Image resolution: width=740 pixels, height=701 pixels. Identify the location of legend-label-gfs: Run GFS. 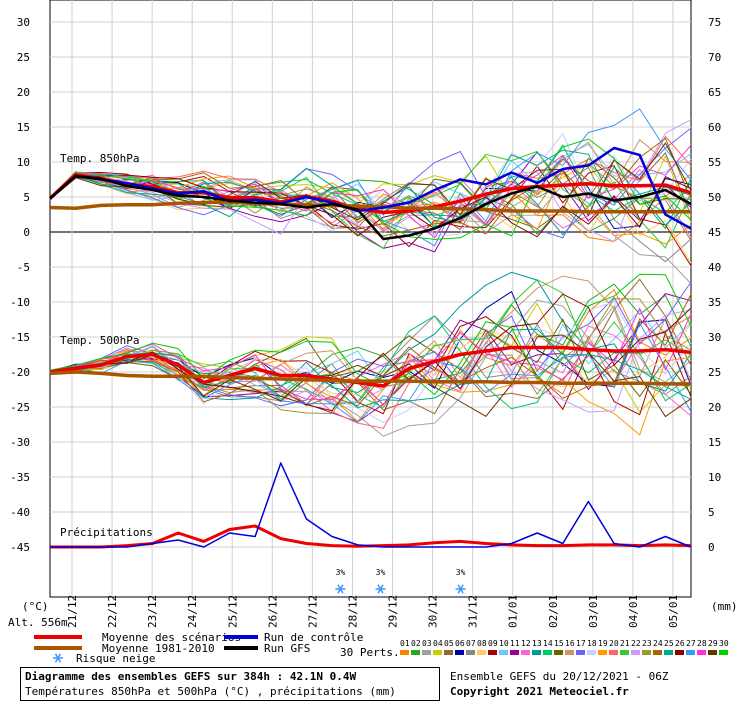
(287, 648).